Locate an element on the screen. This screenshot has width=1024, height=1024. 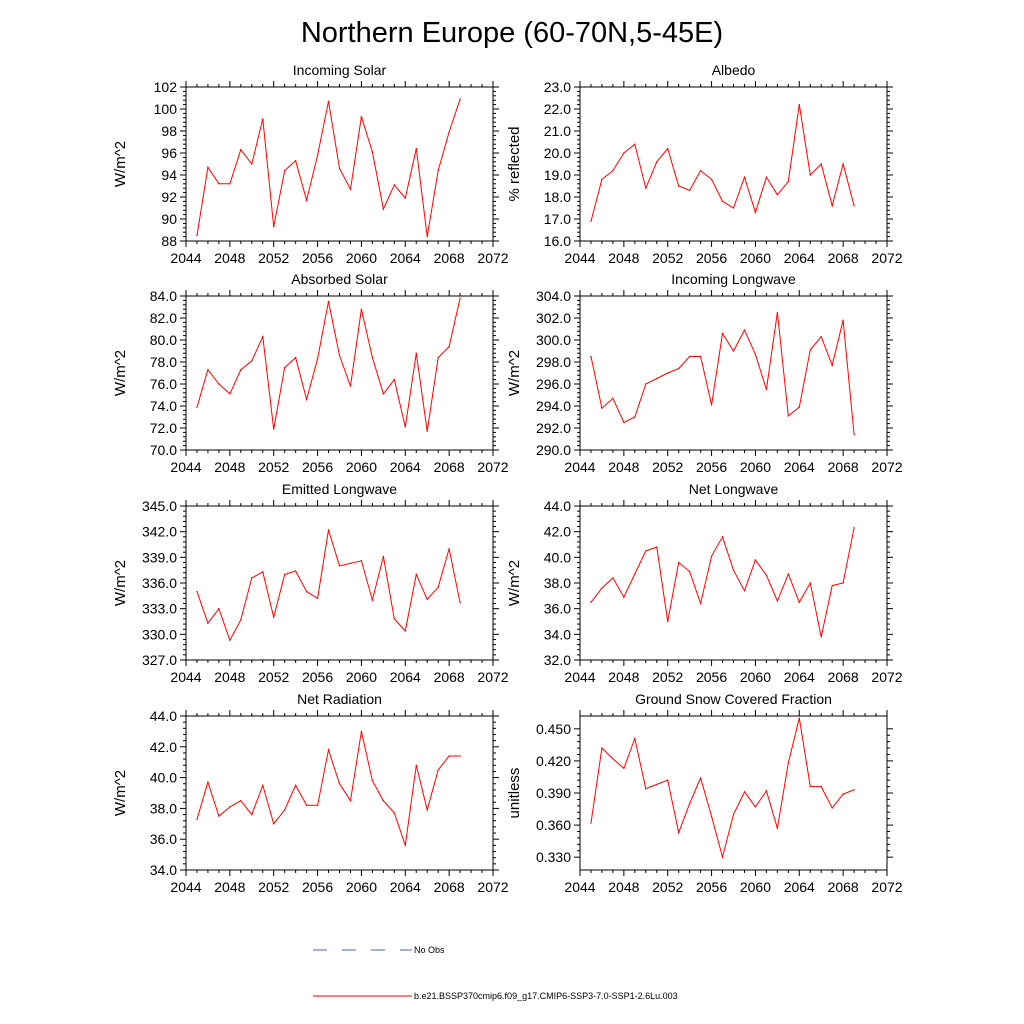
net-radiation-series-line is located at coordinates (328, 788).